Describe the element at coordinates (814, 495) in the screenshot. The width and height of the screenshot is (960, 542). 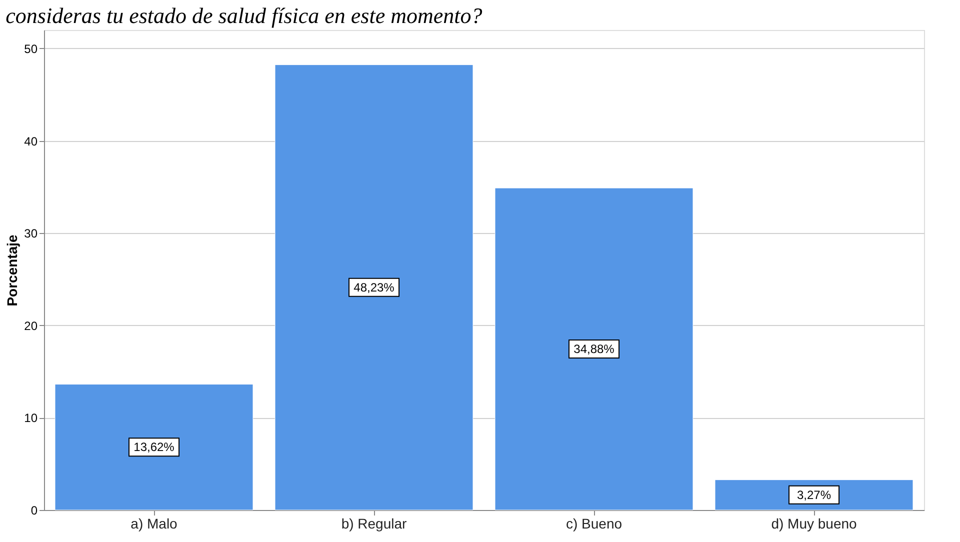
I see `data-label: 3,27%` at that location.